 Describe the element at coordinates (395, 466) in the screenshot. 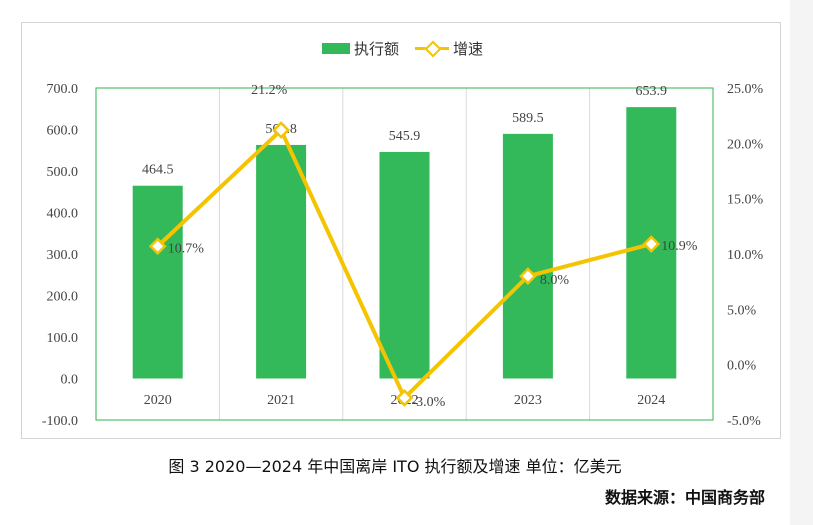

I see `figure-caption: 图 3 2020—2024 年中国离岸 ITO 执行额及增速 单位：亿美元` at that location.